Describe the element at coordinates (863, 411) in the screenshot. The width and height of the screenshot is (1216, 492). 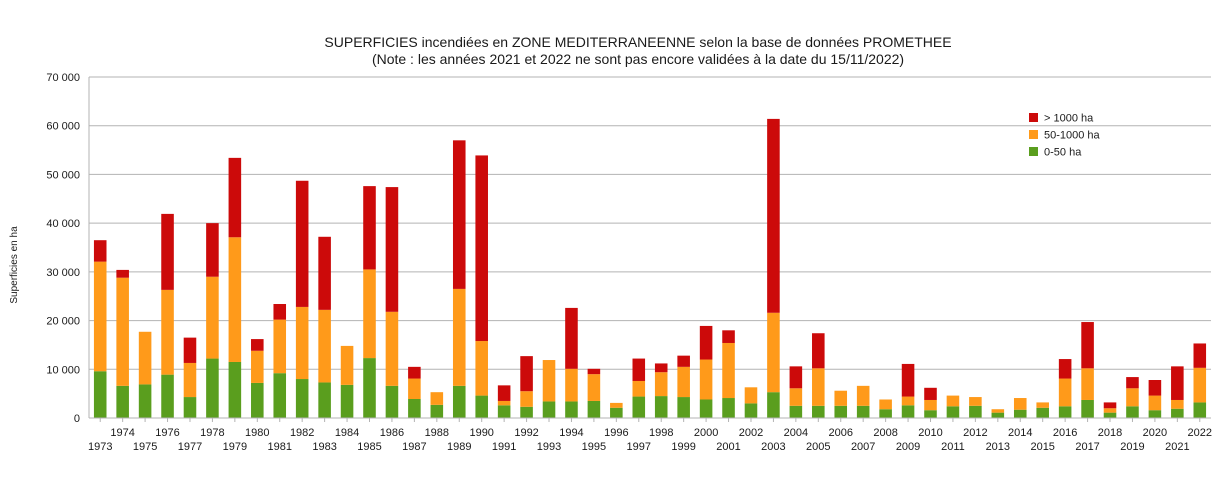
I see `bar-segment-2007-s0` at that location.